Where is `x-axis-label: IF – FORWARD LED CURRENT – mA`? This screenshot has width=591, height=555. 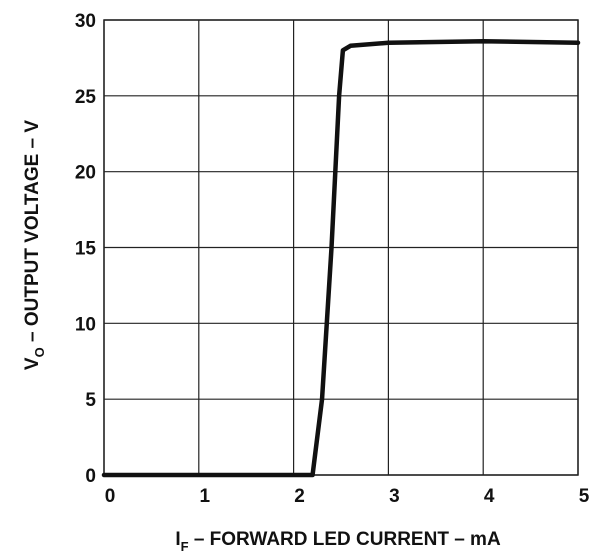
x-axis-label: IF – FORWARD LED CURRENT – mA is located at coordinates (338, 541).